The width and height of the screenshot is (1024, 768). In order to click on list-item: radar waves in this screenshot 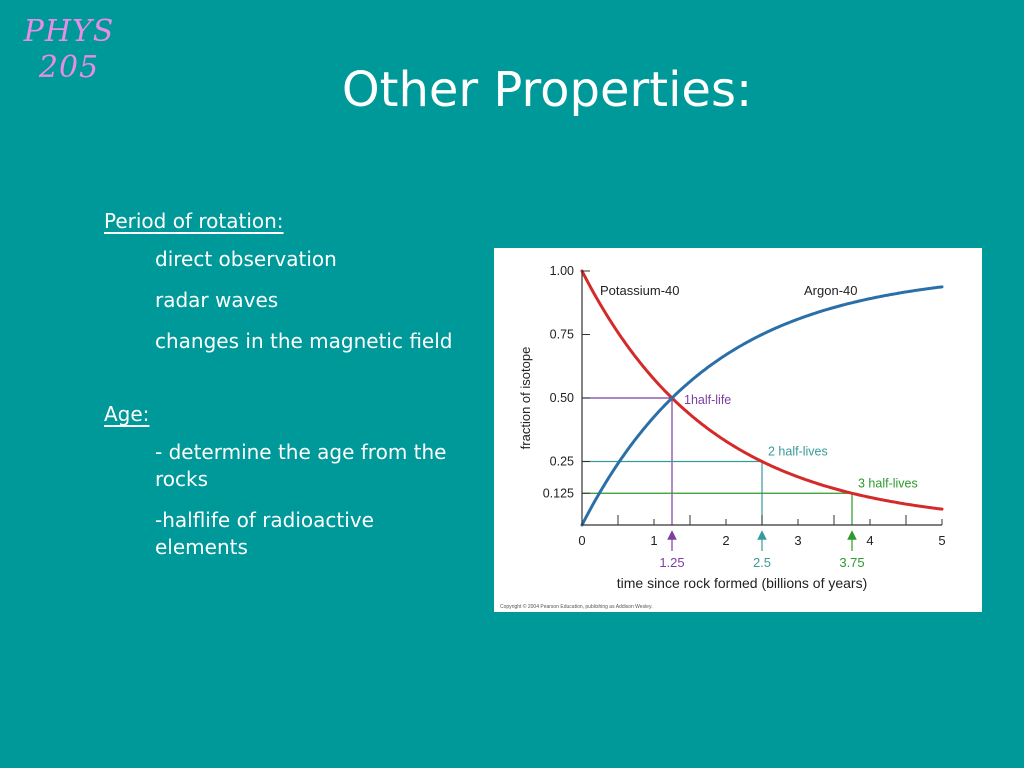, I will do `click(217, 300)`.